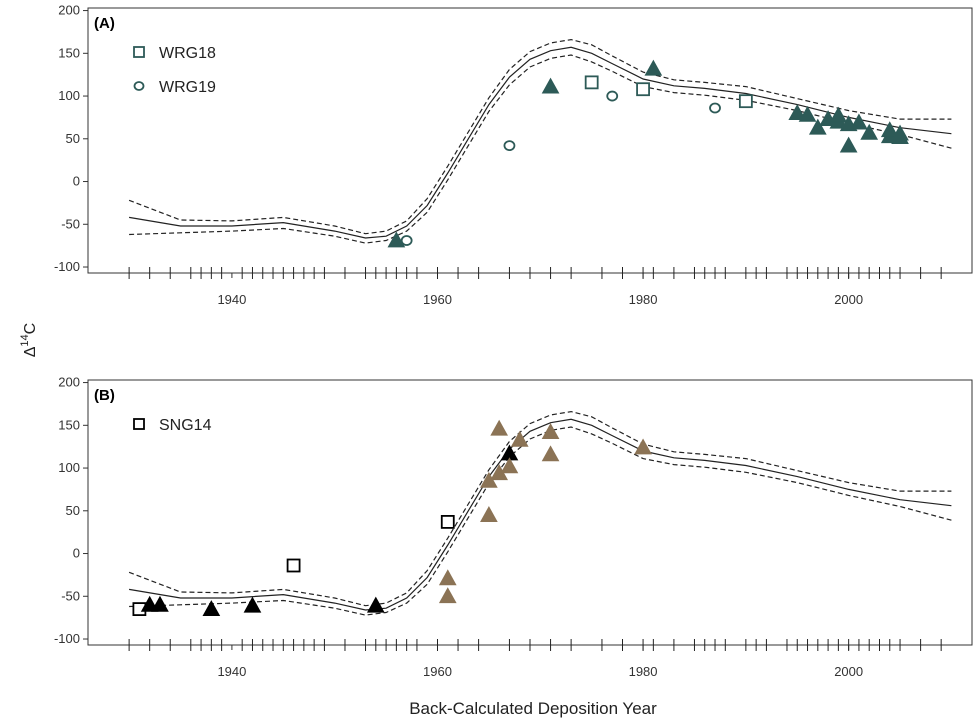 Image resolution: width=977 pixels, height=723 pixels. What do you see at coordinates (185, 425) in the screenshot?
I see `legend-label: SNG14` at bounding box center [185, 425].